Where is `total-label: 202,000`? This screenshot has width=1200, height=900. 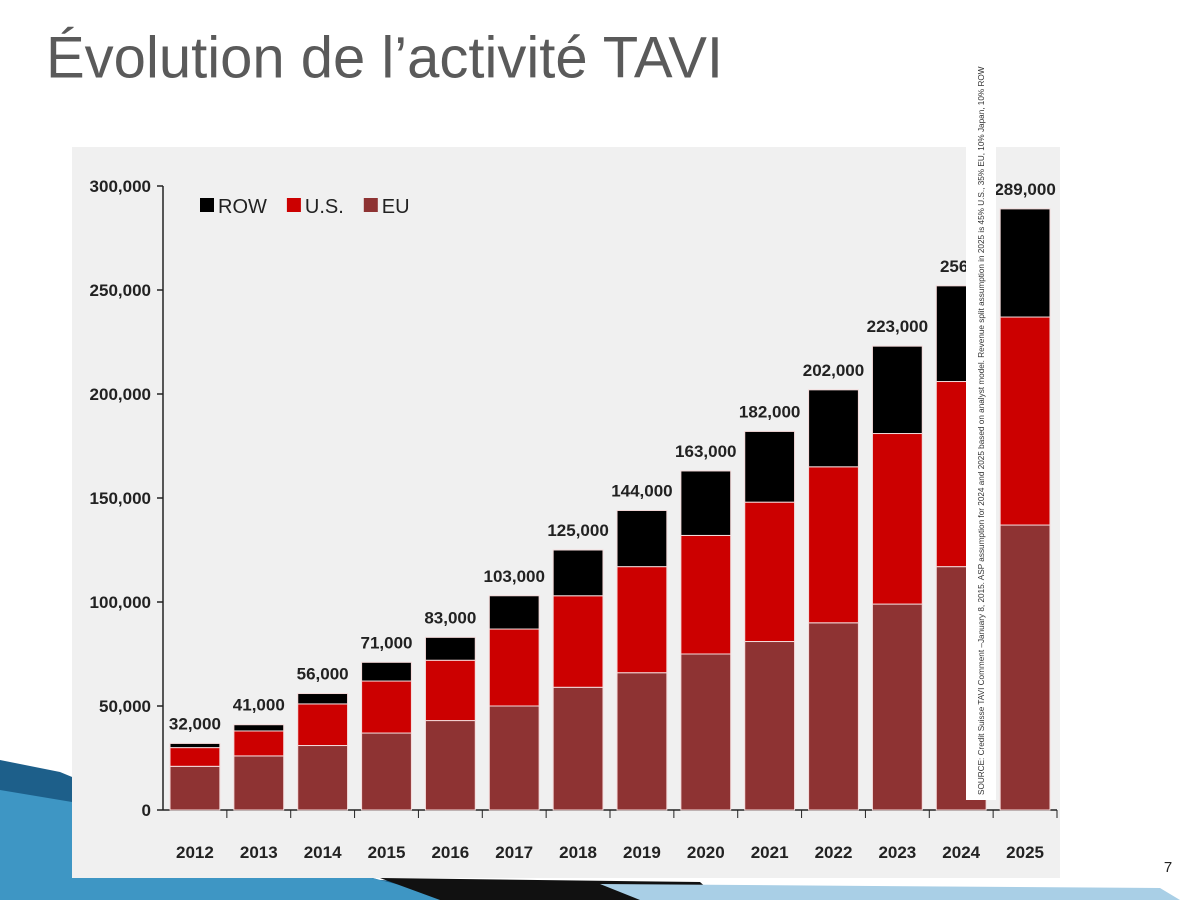
total-label: 202,000 is located at coordinates (833, 370).